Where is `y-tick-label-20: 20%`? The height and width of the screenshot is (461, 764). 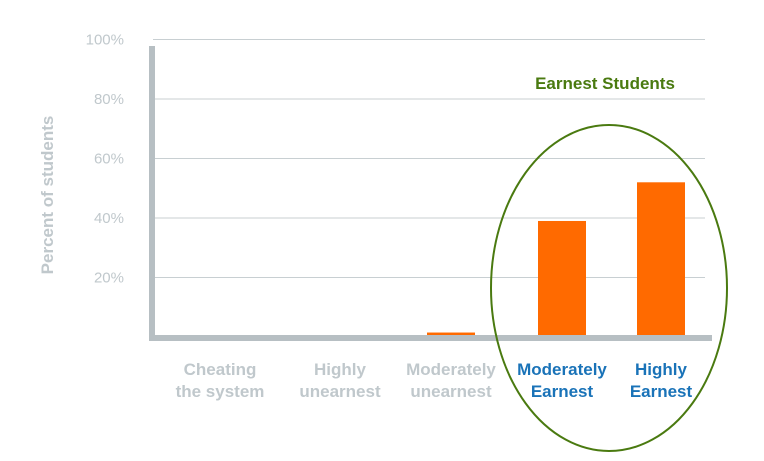 y-tick-label-20: 20% is located at coordinates (109, 278).